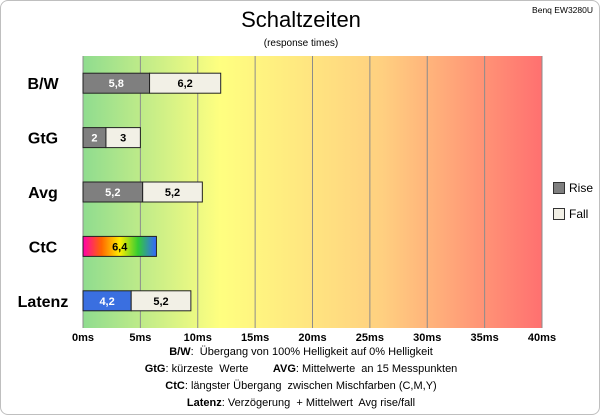  I want to click on category-label: B/W, so click(43, 84).